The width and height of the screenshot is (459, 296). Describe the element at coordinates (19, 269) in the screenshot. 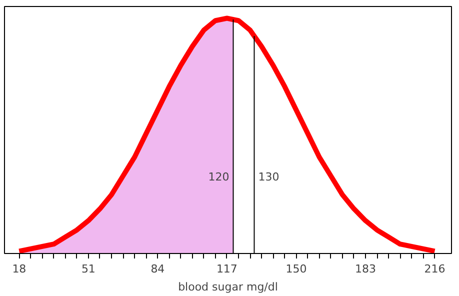

I see `x-tick-label: 18` at that location.